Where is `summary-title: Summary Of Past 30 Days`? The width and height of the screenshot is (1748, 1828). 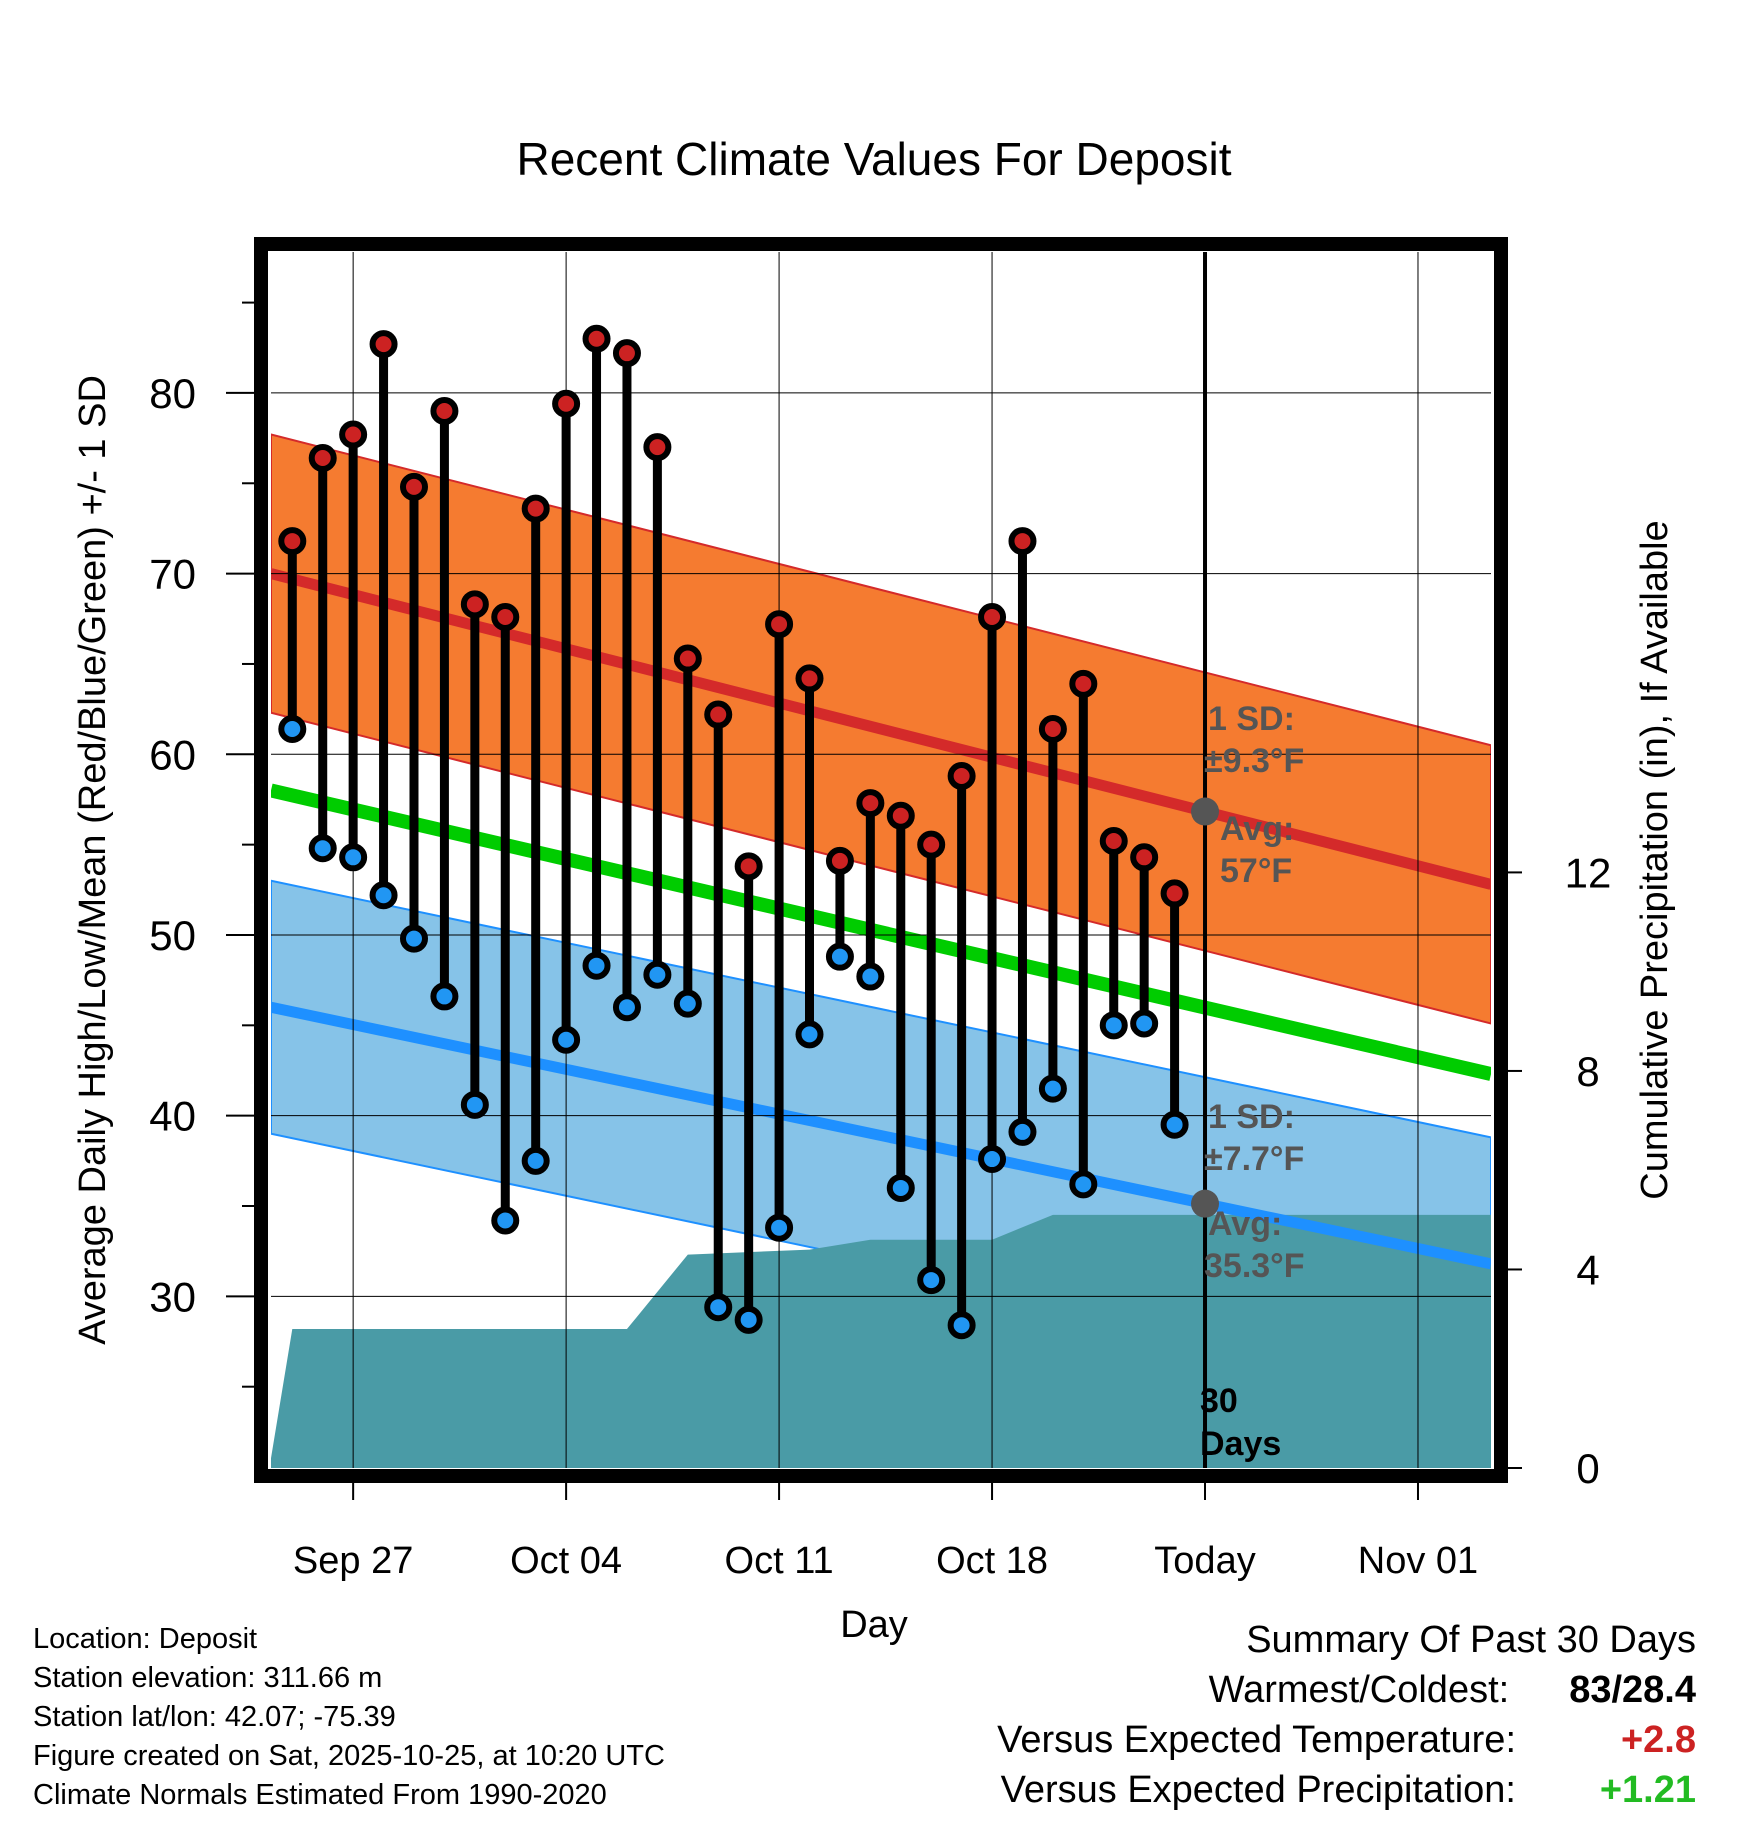 summary-title: Summary Of Past 30 Days is located at coordinates (1471, 1640).